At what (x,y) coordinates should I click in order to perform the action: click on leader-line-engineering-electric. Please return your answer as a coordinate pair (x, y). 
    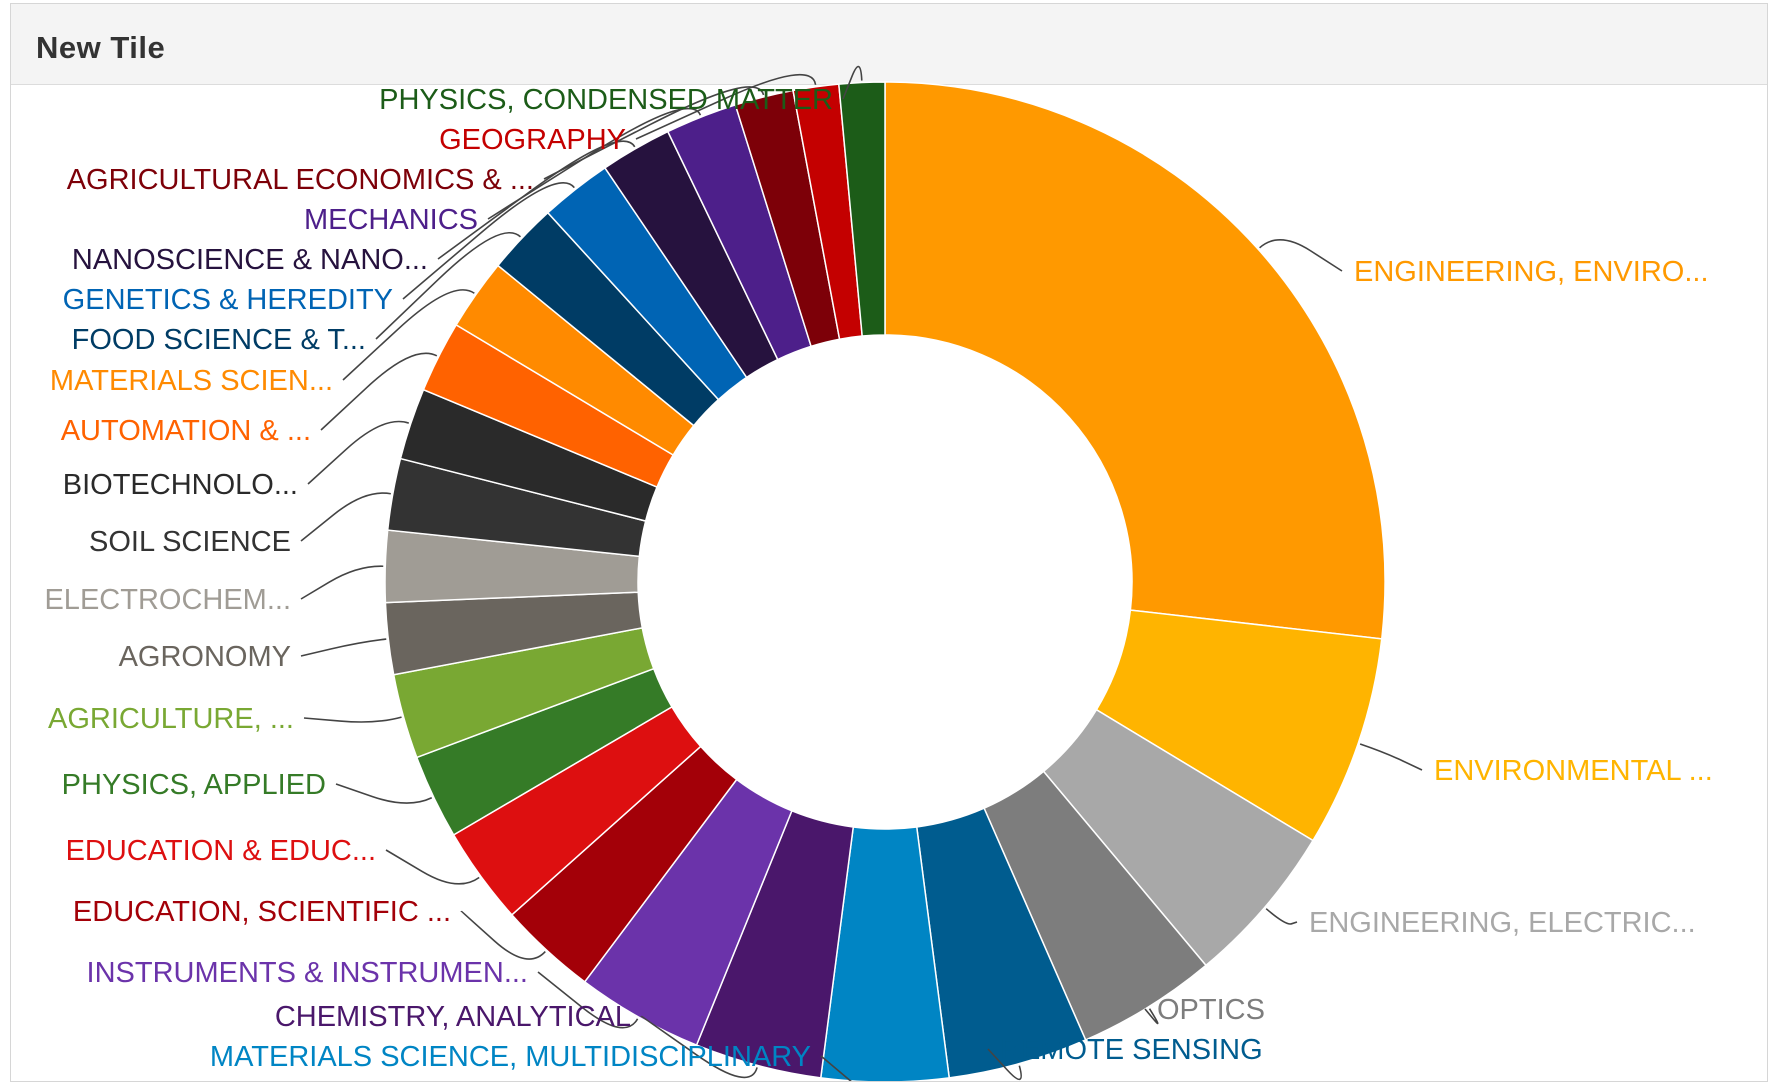
    Looking at the image, I should click on (1281, 916).